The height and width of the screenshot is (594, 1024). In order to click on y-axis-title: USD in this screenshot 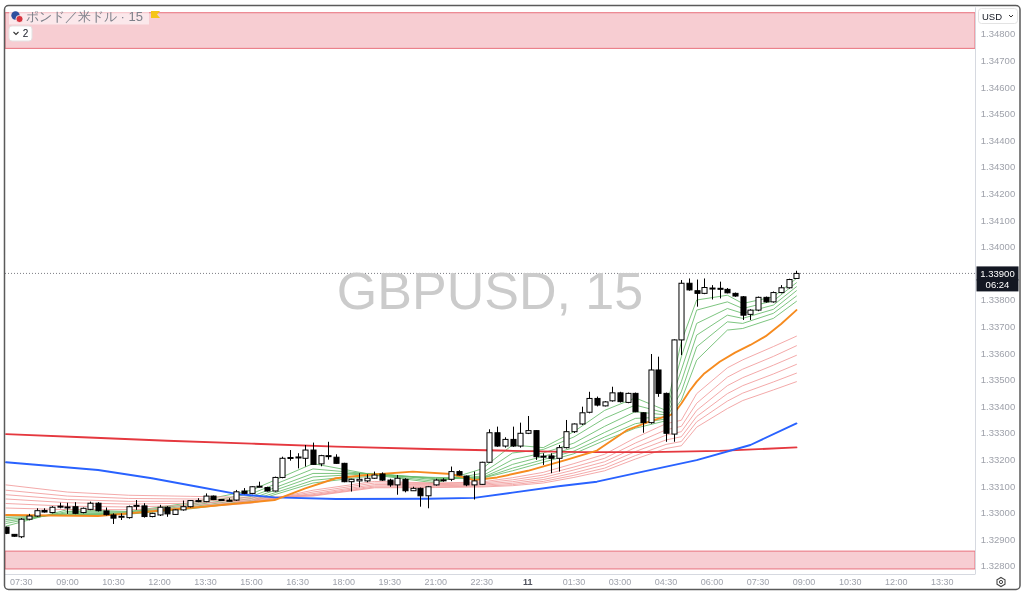, I will do `click(992, 16)`.